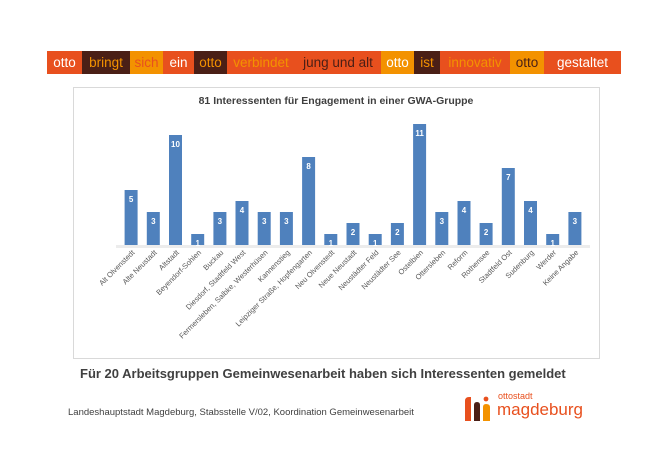  What do you see at coordinates (131, 199) in the screenshot?
I see `data-label: 5` at bounding box center [131, 199].